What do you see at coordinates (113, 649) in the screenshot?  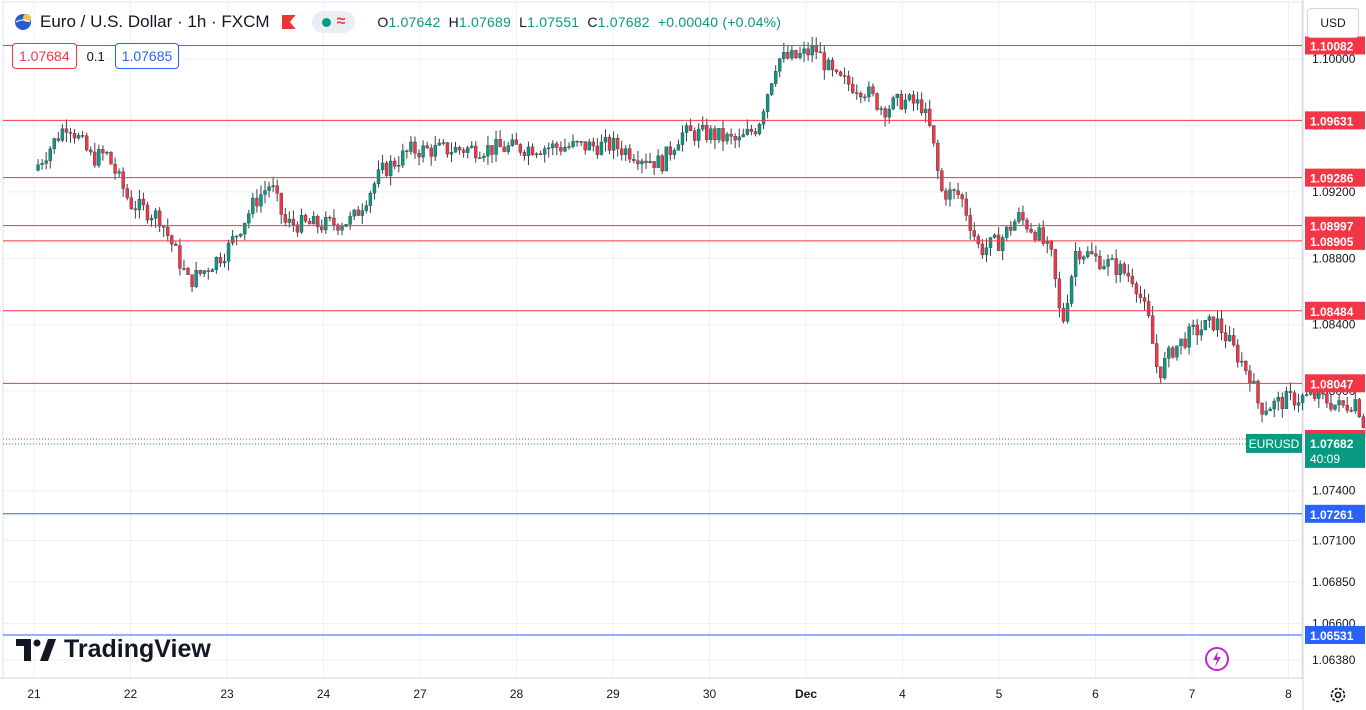 I see `tradingview-logo: TradingView` at bounding box center [113, 649].